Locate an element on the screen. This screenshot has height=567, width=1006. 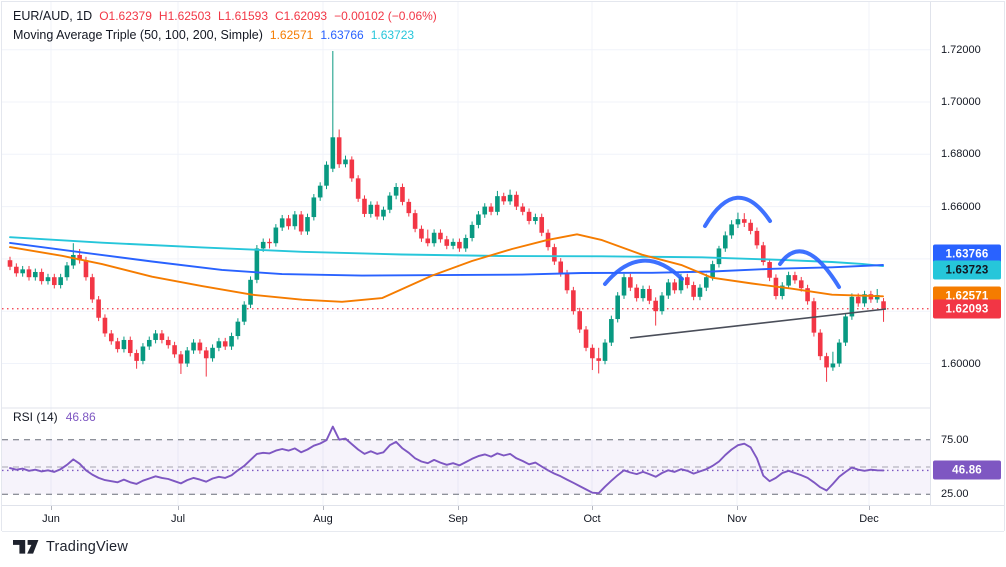
time-axis-month-label: Aug is located at coordinates (323, 518).